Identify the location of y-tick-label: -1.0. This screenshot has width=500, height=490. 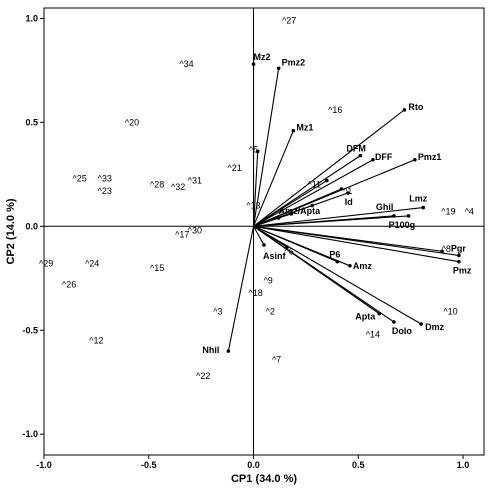
(30, 434).